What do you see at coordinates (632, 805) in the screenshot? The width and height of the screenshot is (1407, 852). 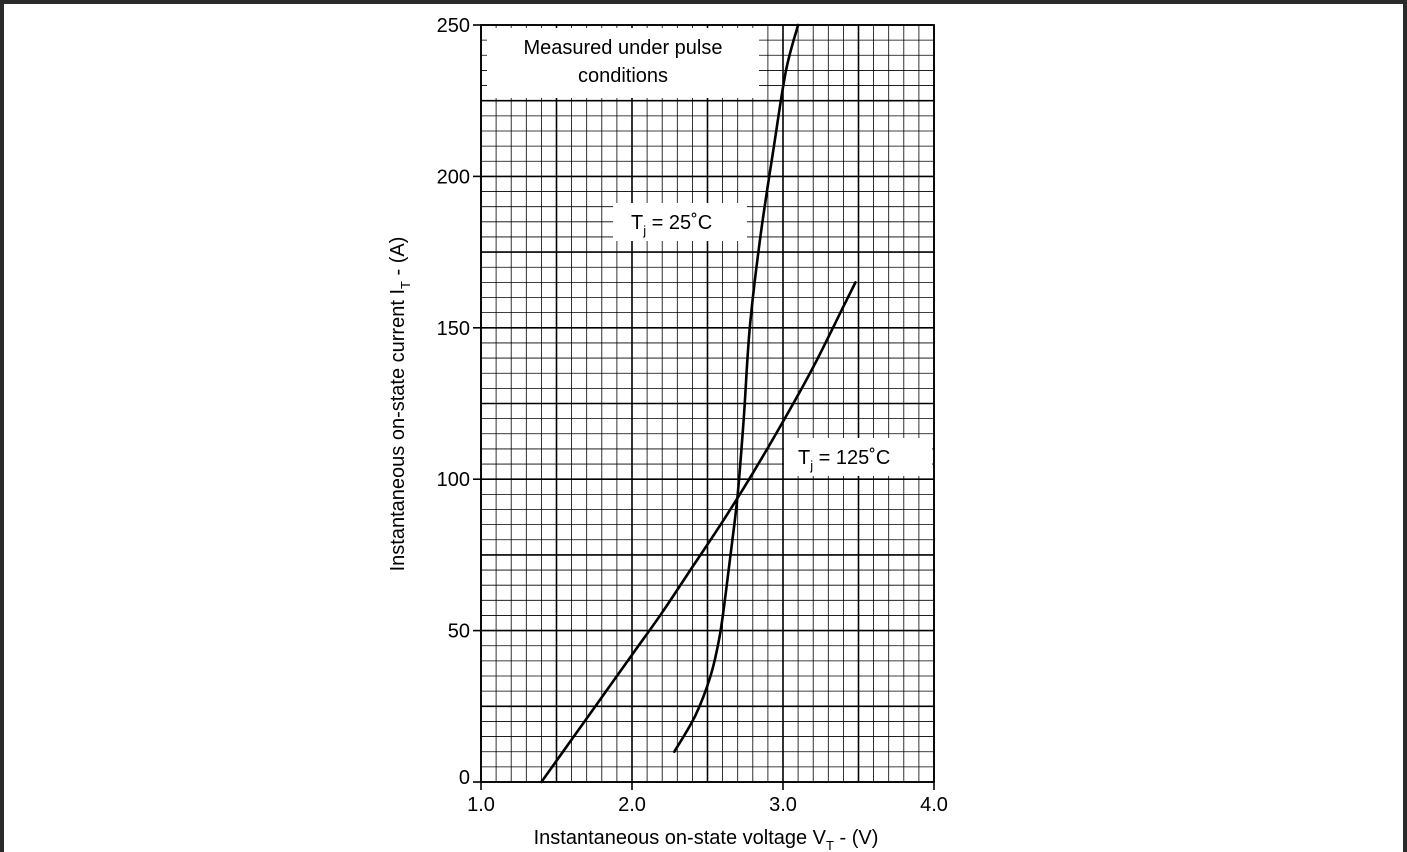 I see `x-tick-label: 2.0` at bounding box center [632, 805].